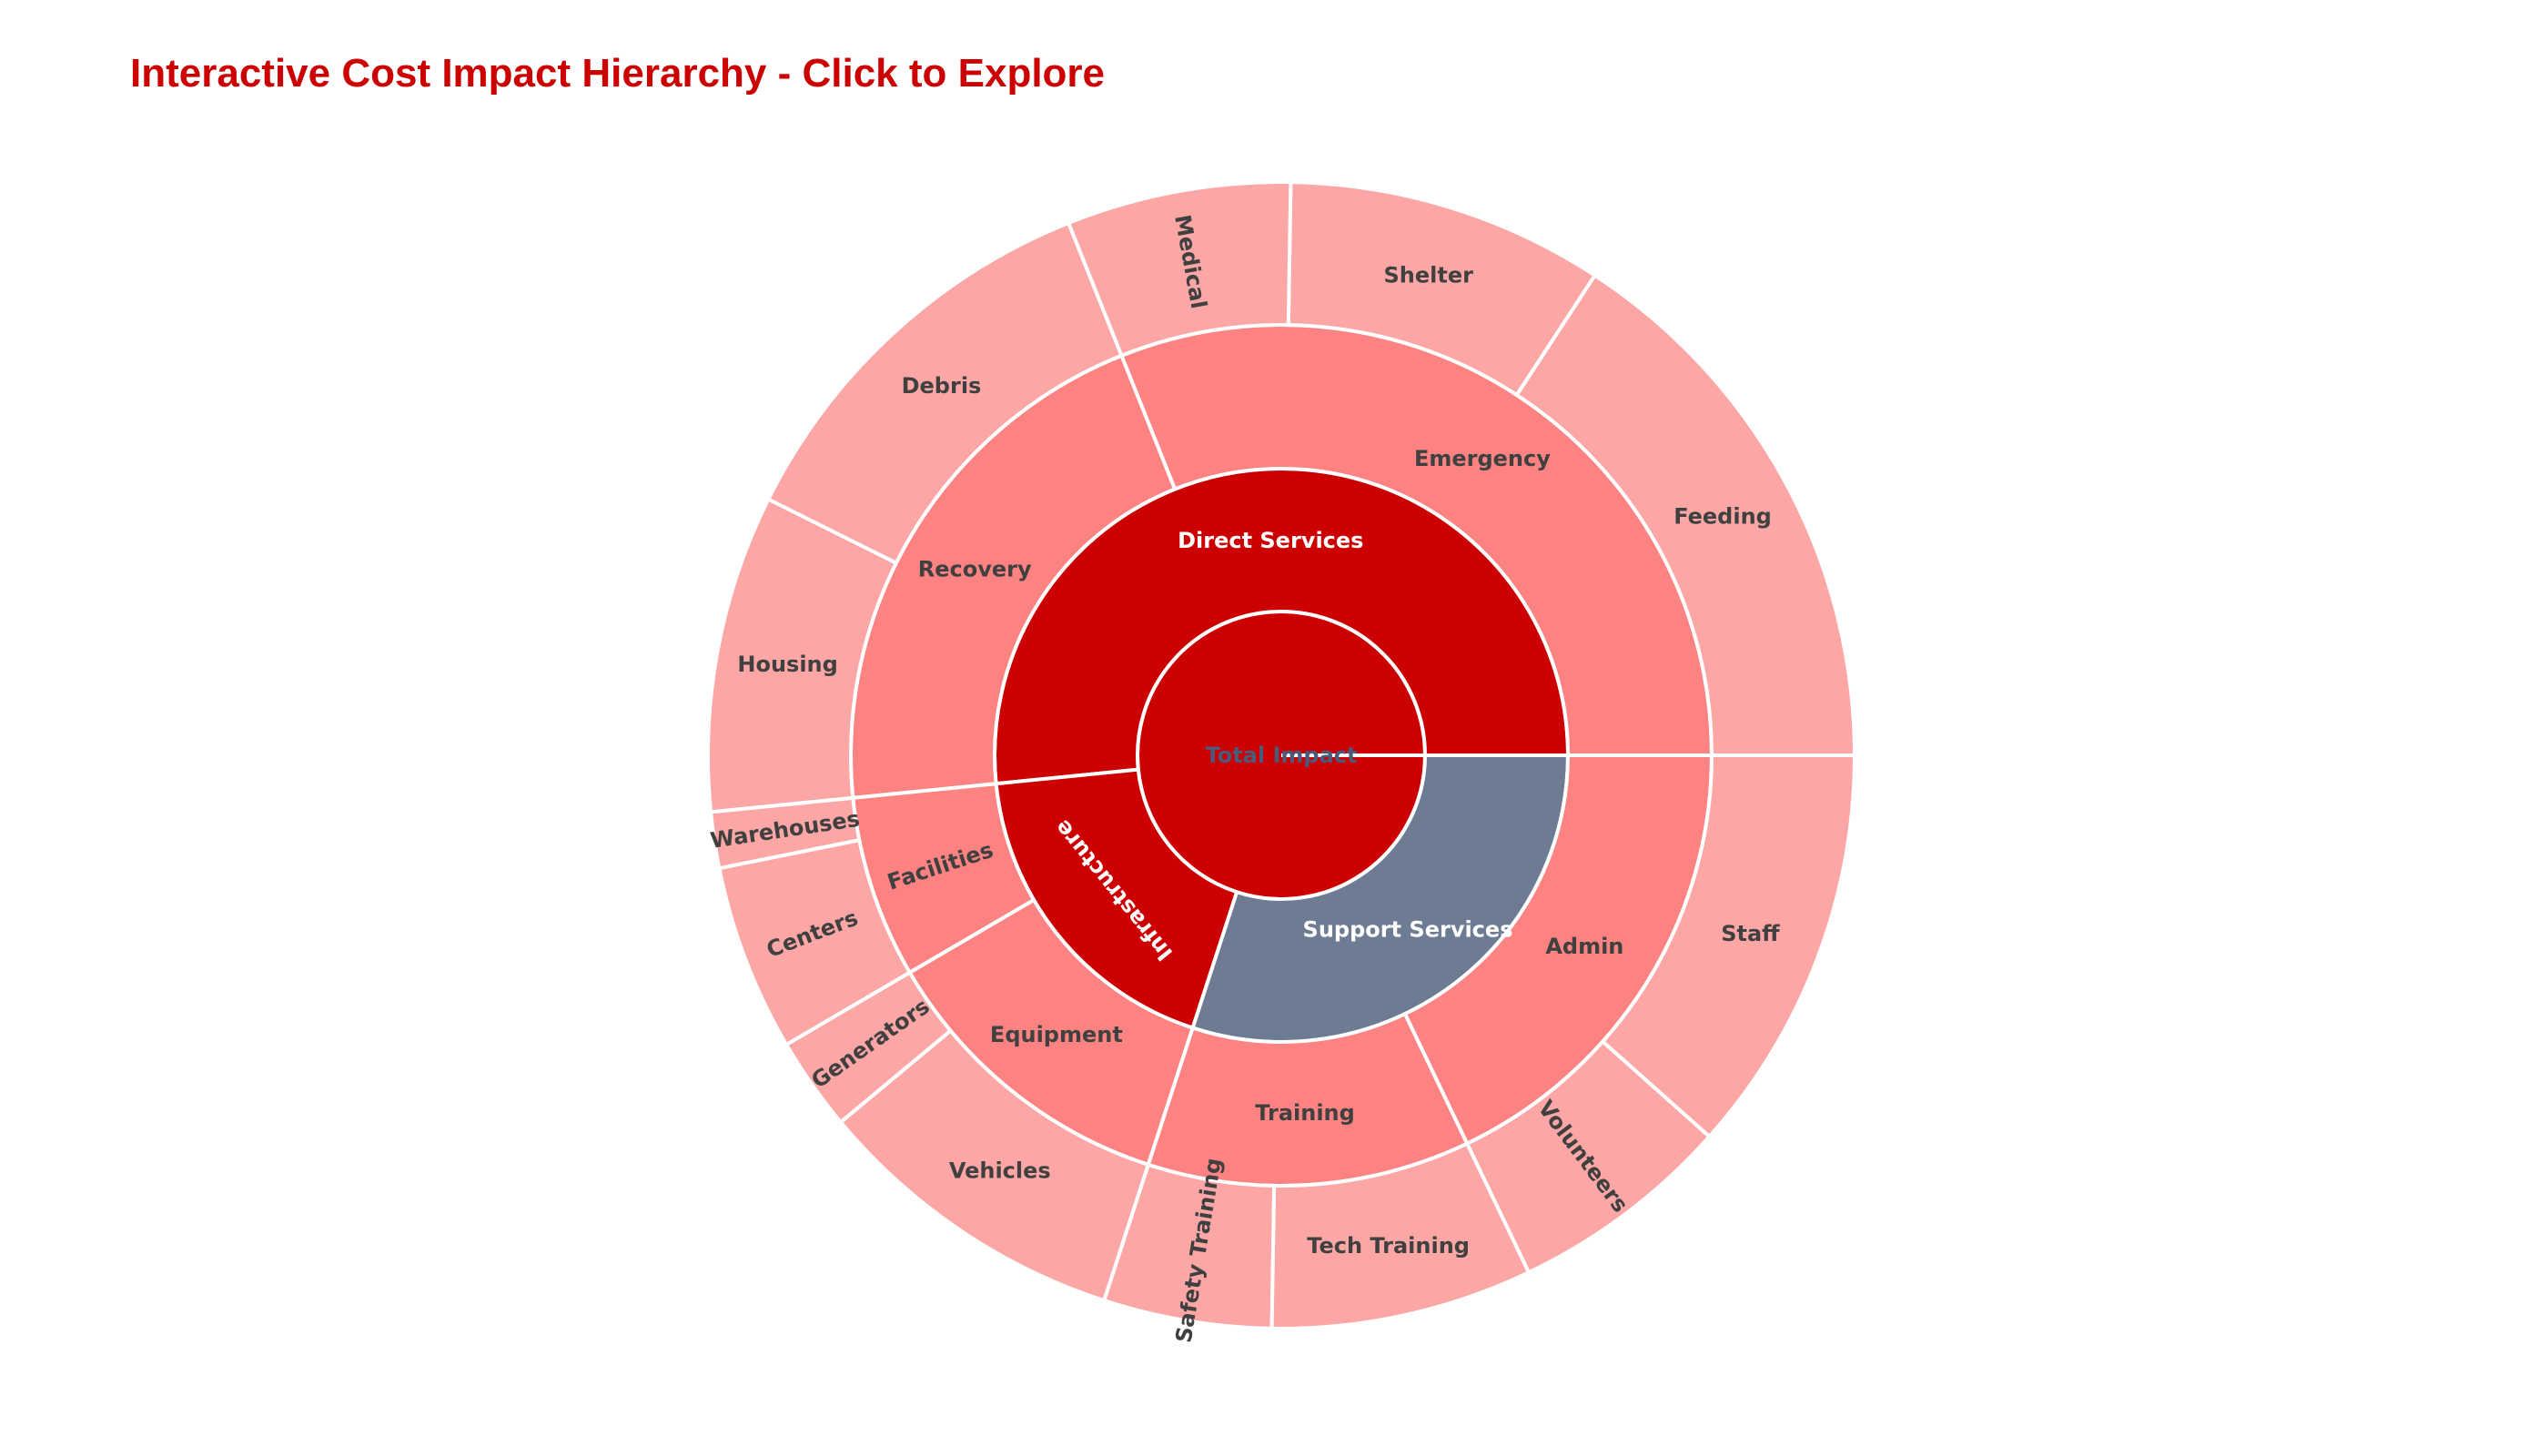 This screenshot has width=2548, height=1456. Describe the element at coordinates (1442, 289) in the screenshot. I see `segment-shelter` at that location.